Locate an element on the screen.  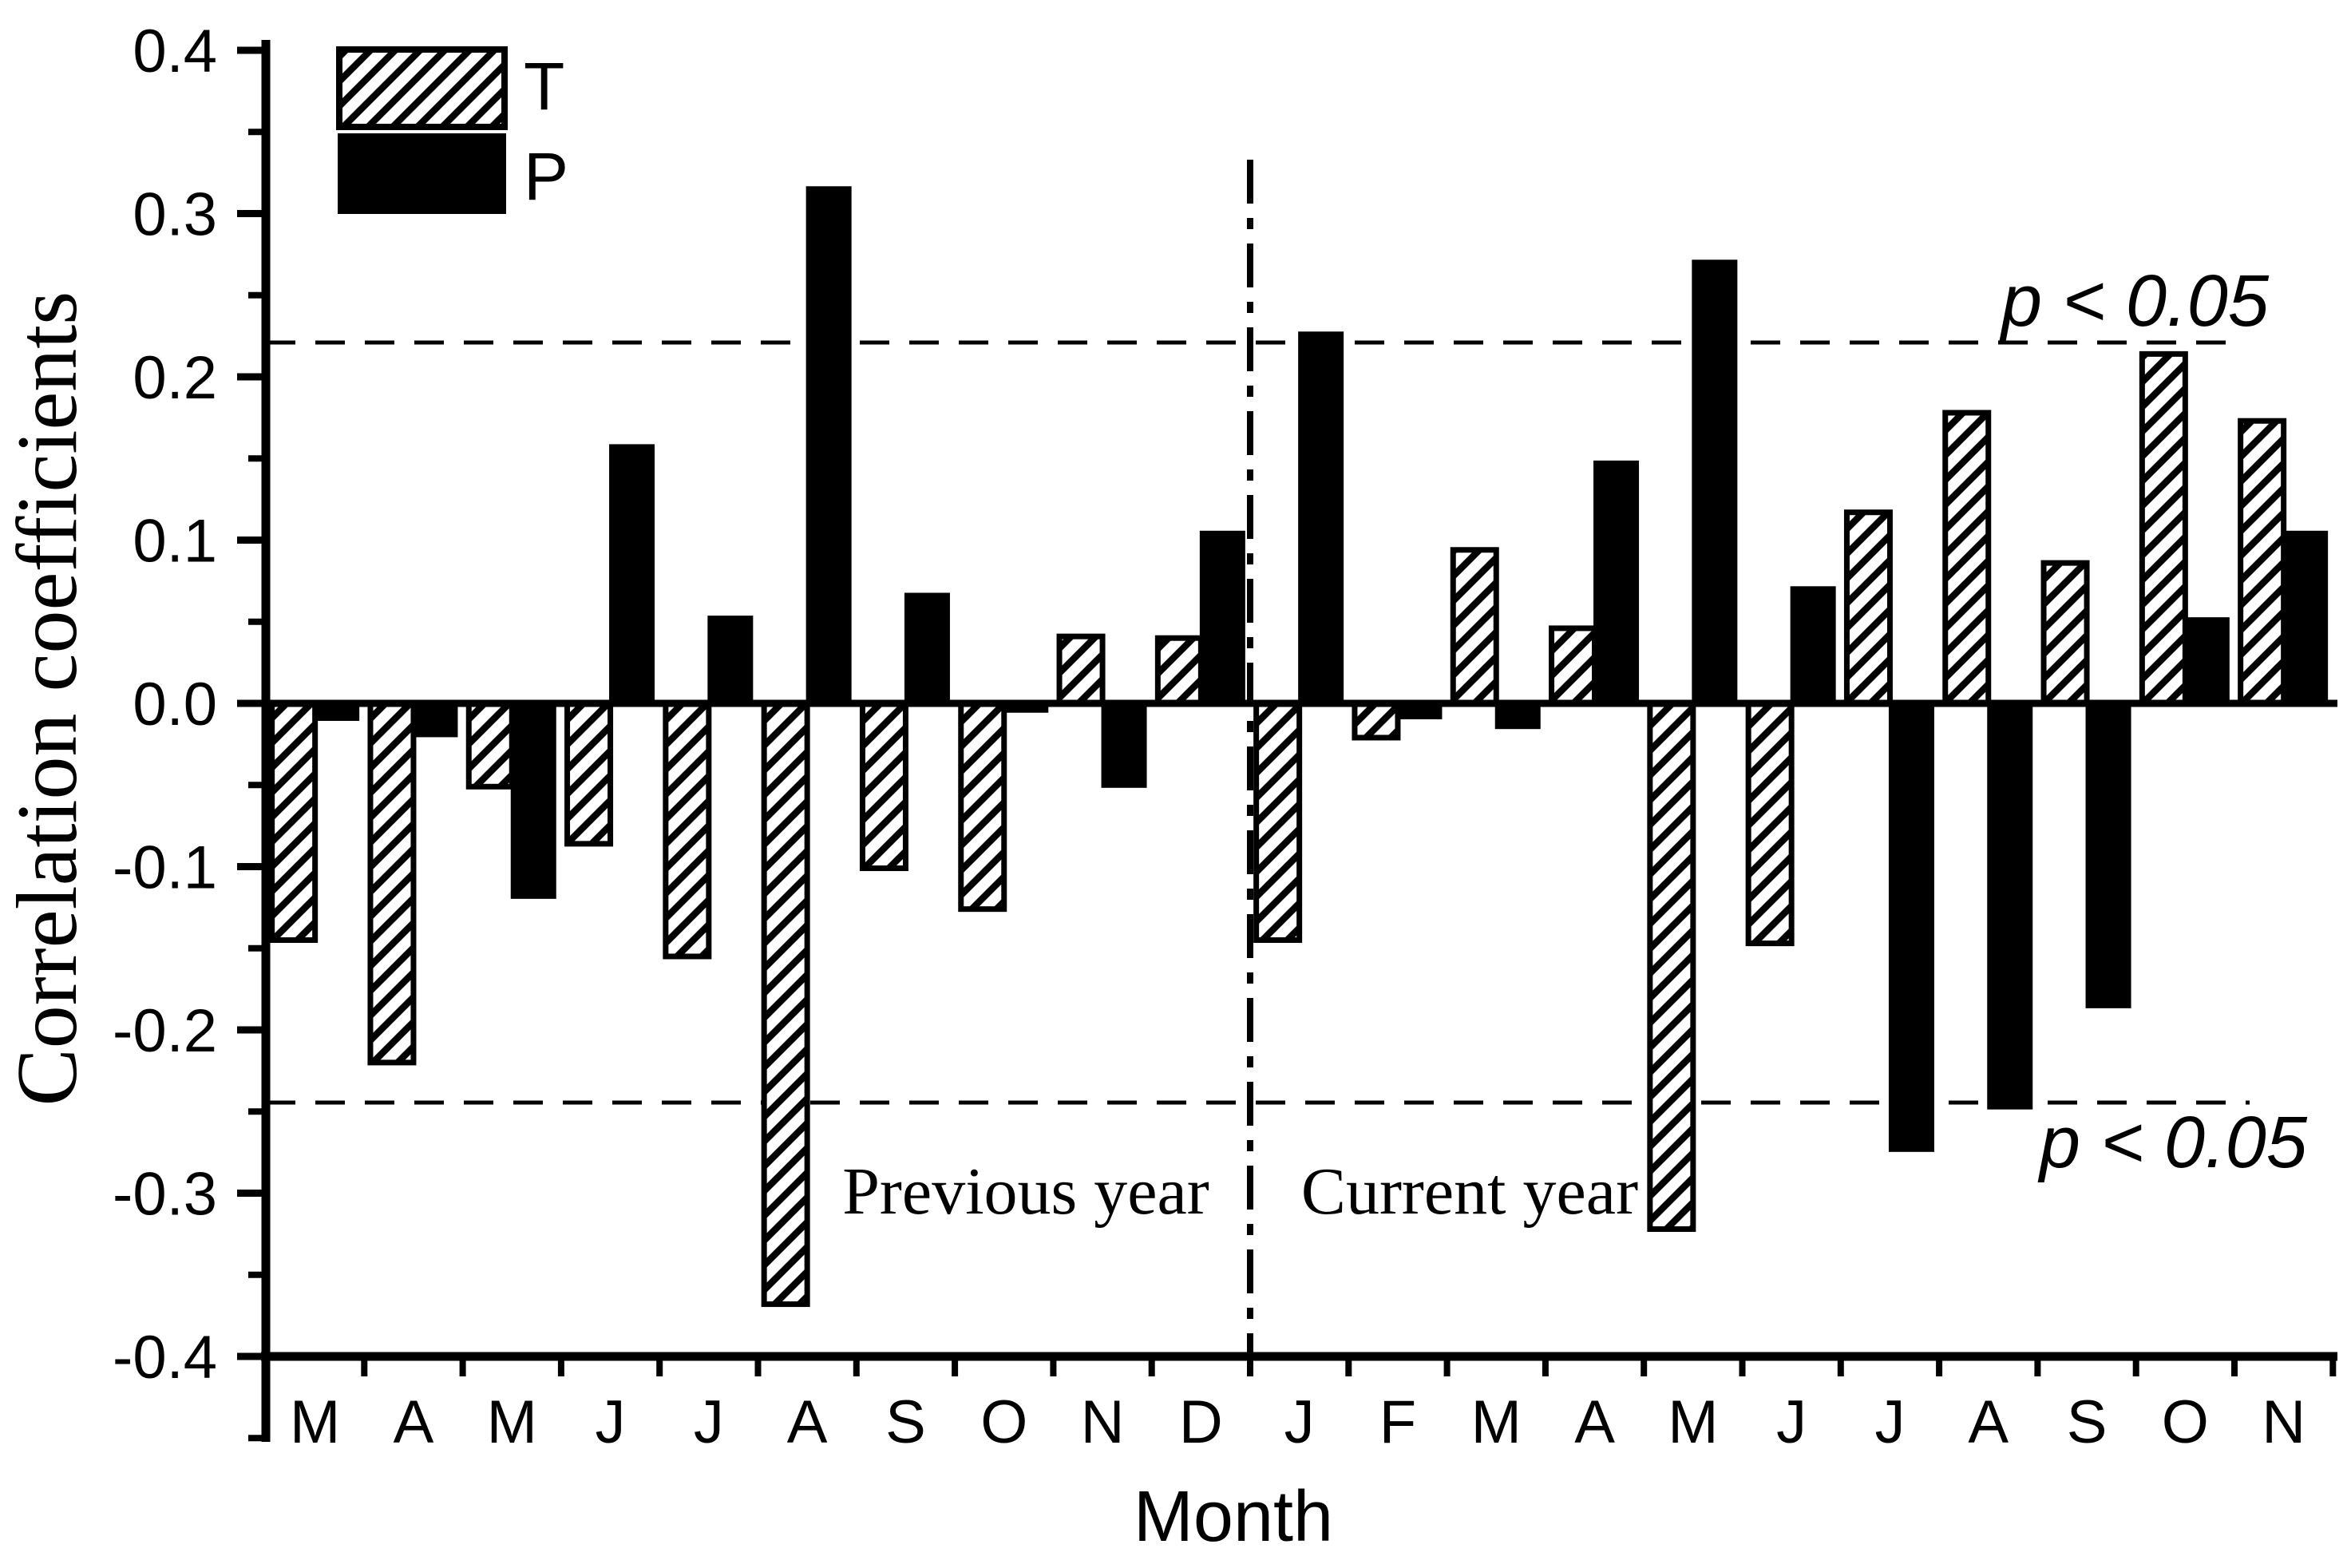
bar-T-18-S is located at coordinates (2065, 633).